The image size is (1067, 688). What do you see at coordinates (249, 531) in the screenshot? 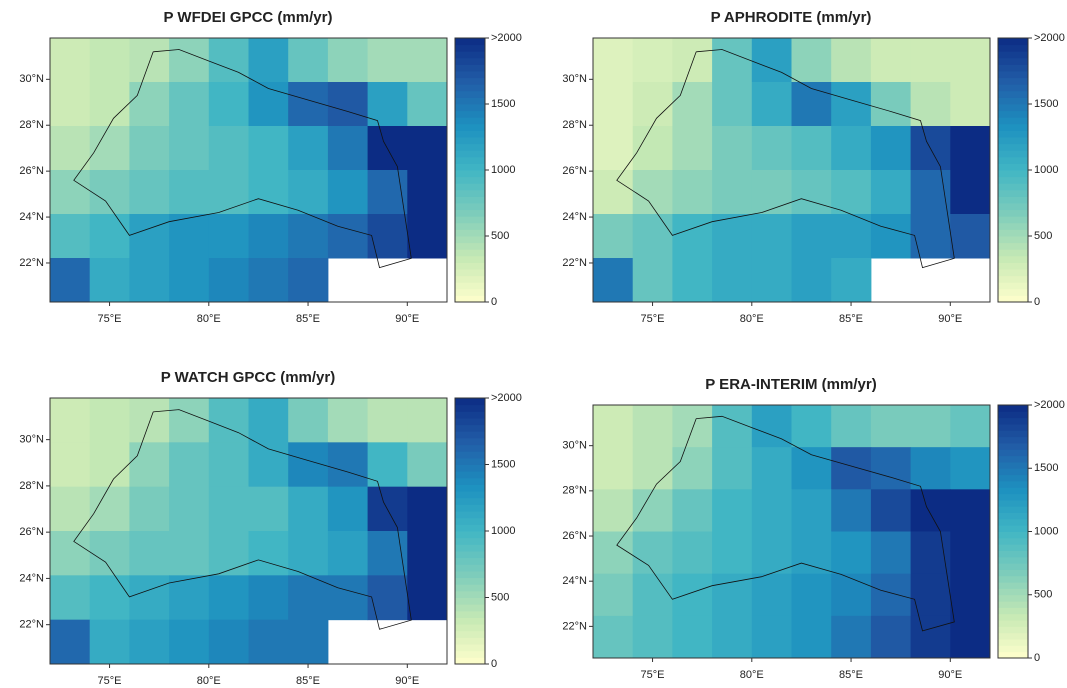
I see `raster` at bounding box center [249, 531].